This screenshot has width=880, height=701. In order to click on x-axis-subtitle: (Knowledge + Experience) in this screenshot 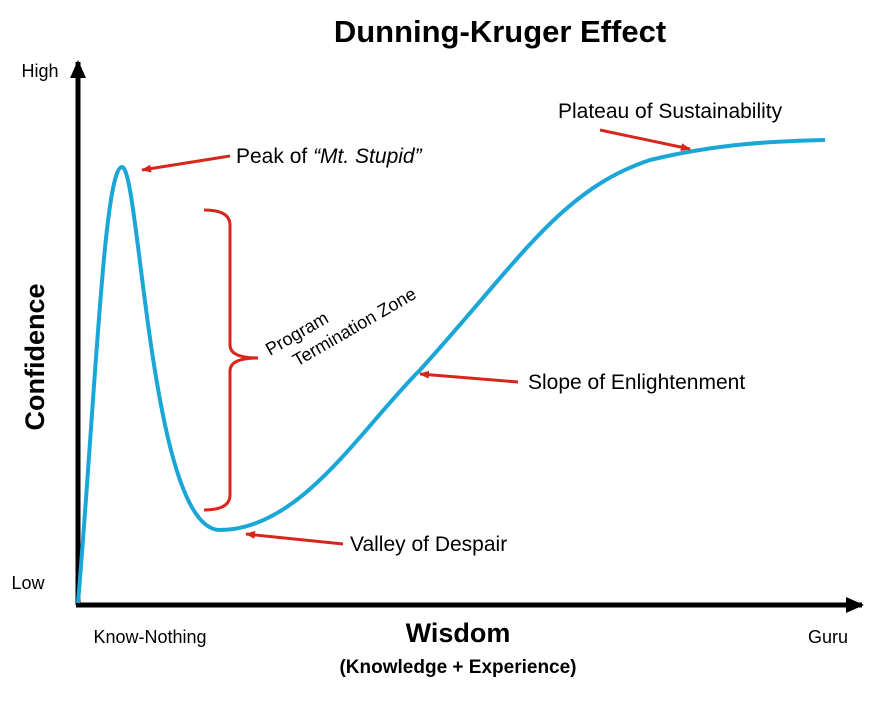, I will do `click(457, 667)`.